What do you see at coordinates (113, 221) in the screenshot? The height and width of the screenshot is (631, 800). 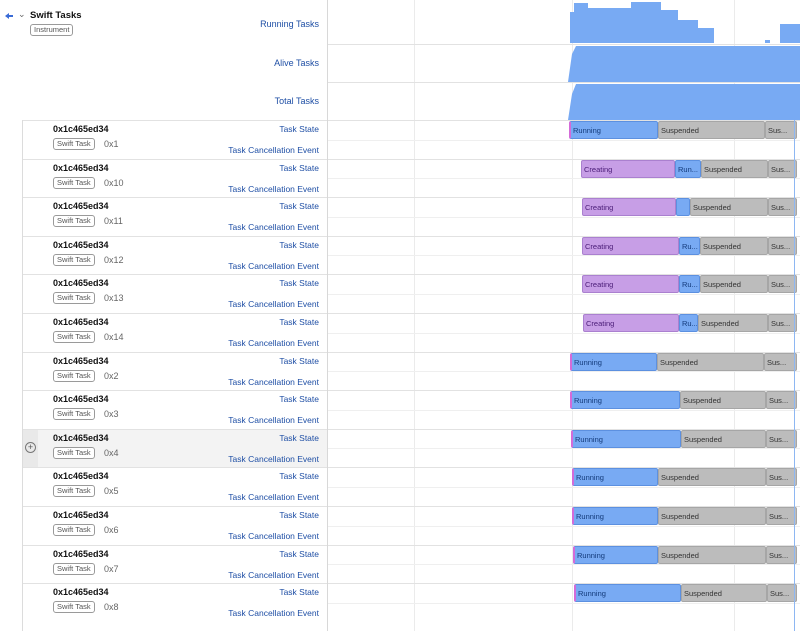 I see `task-id: 0x11` at bounding box center [113, 221].